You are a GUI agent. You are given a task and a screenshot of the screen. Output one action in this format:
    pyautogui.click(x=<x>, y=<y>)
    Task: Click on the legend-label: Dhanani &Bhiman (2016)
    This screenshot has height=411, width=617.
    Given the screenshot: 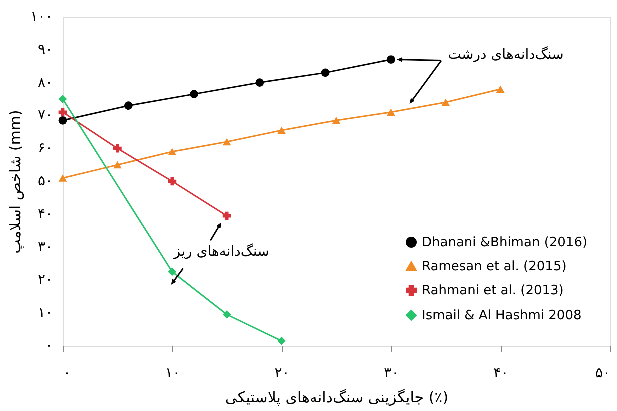 What is the action you would take?
    pyautogui.click(x=505, y=243)
    